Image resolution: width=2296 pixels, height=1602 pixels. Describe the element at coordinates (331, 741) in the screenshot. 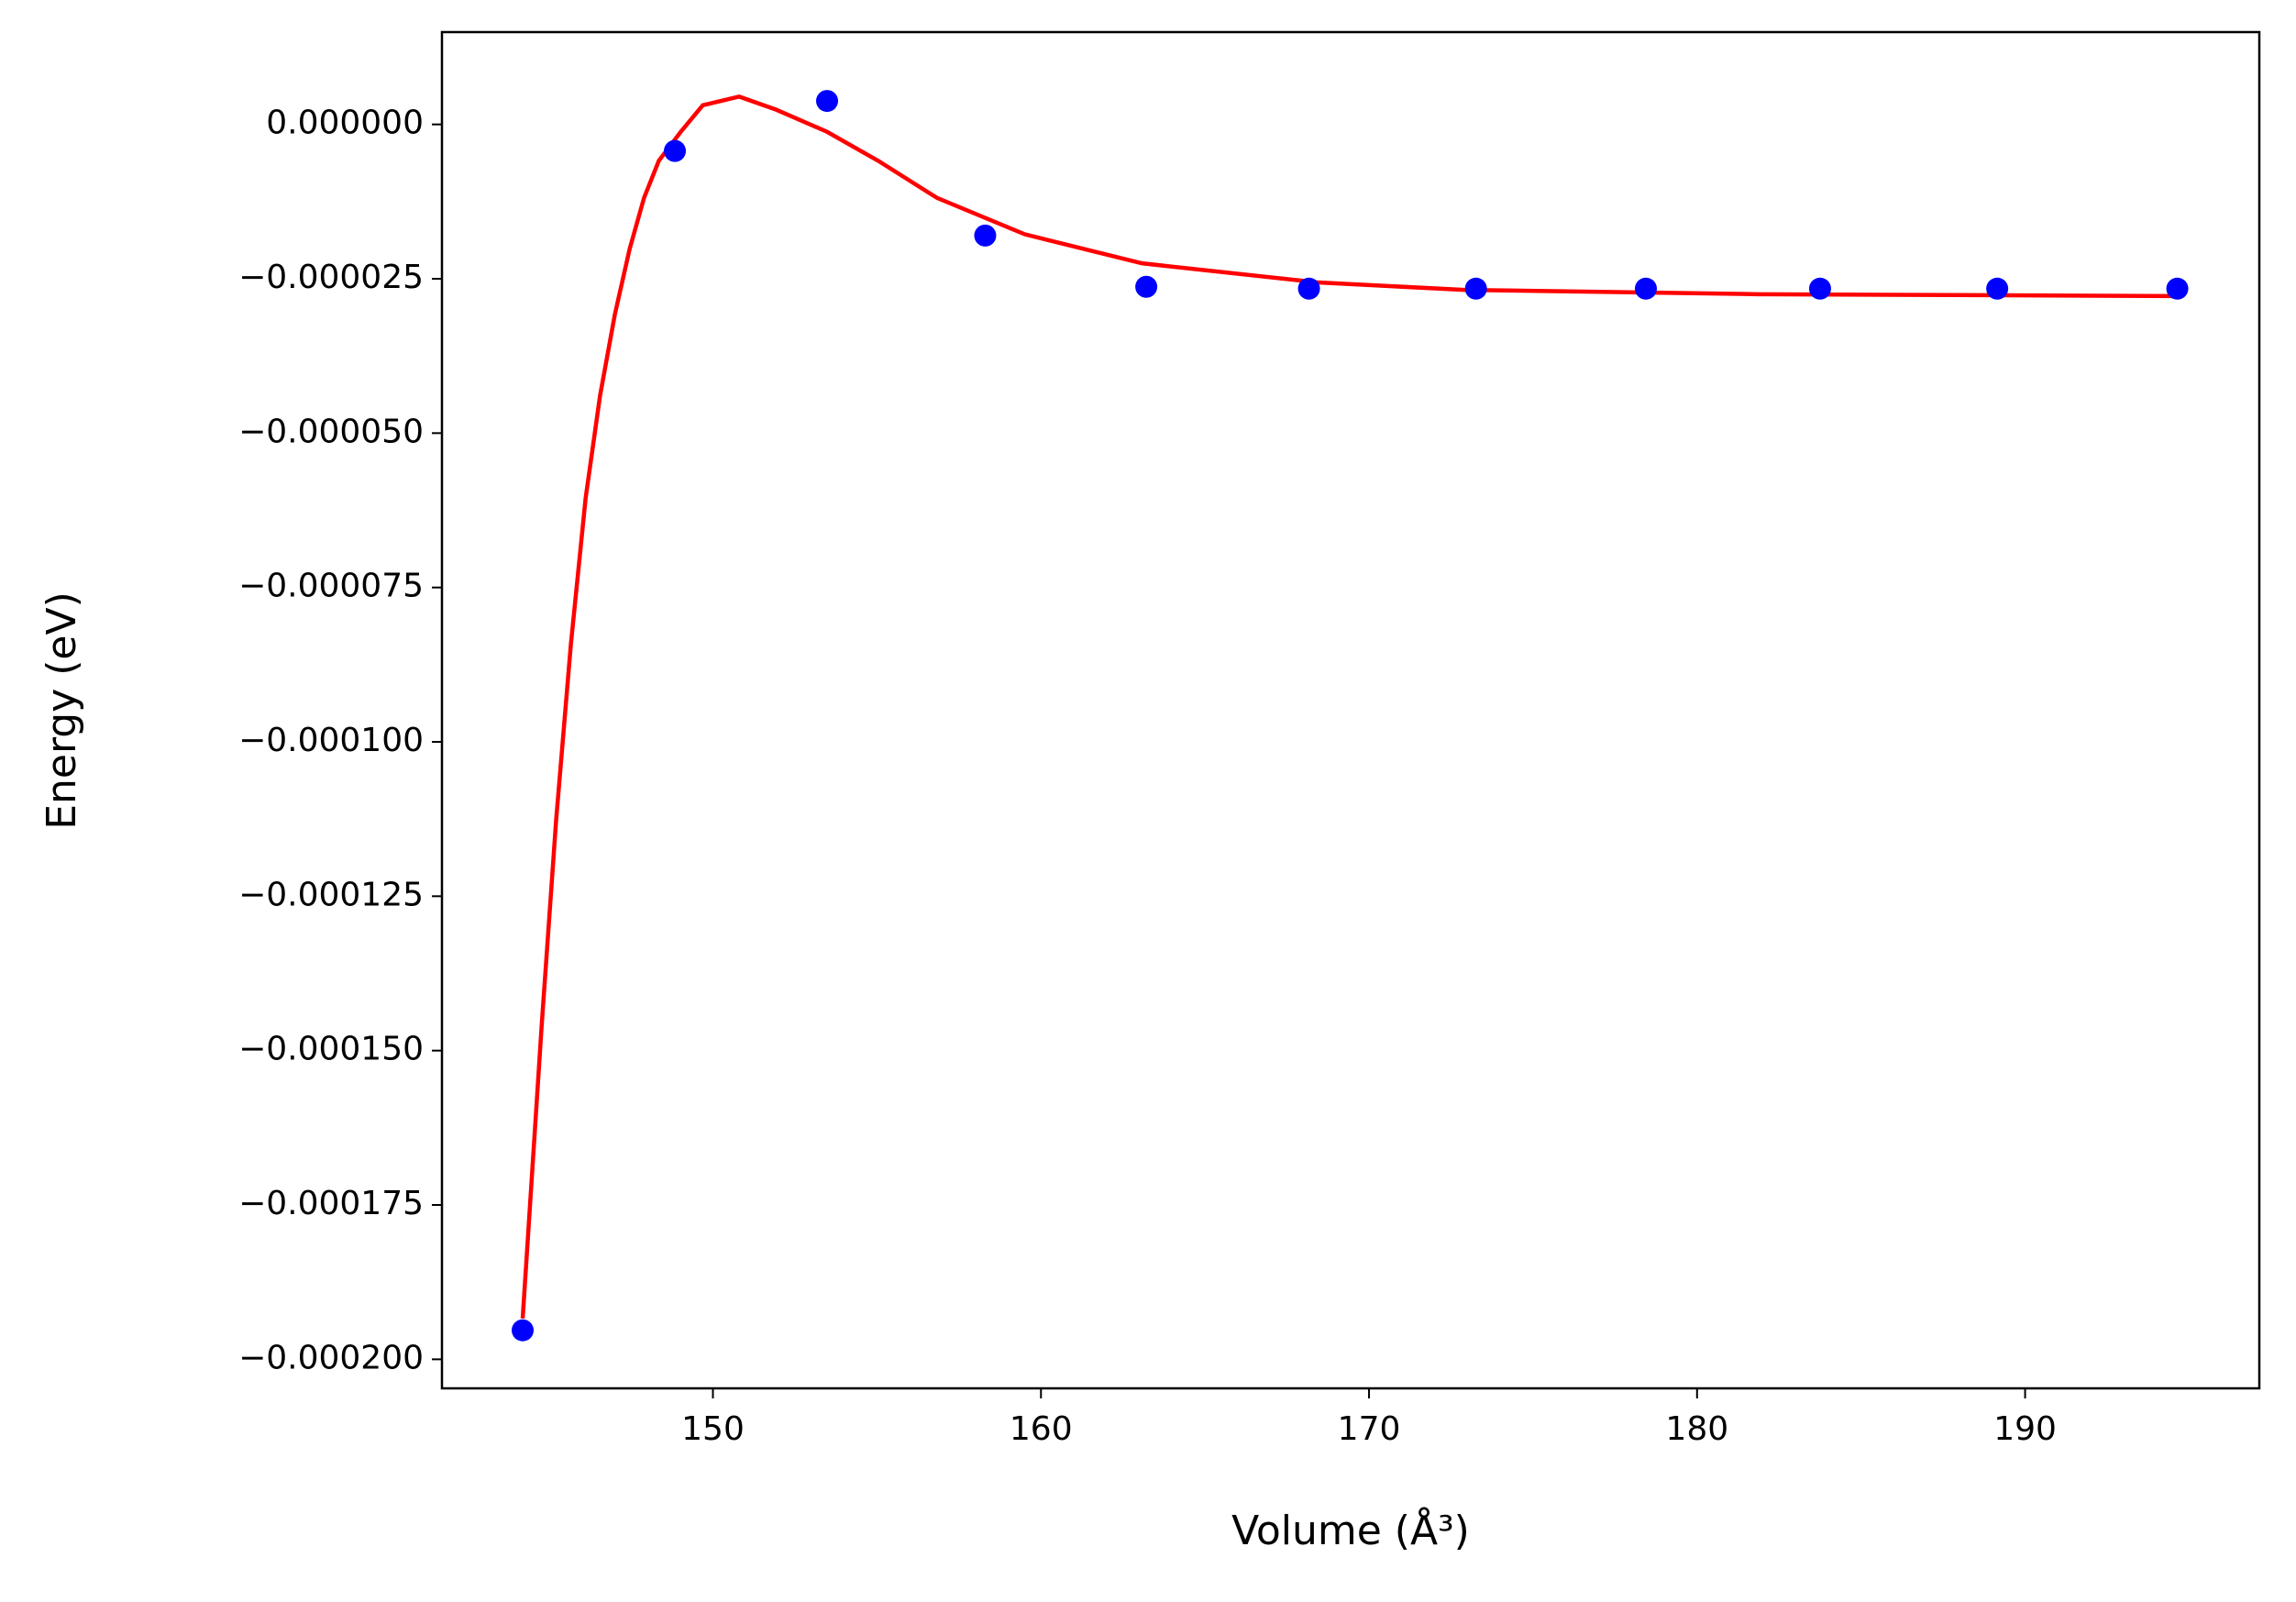

I see `y-tick-label: −0.000100` at that location.